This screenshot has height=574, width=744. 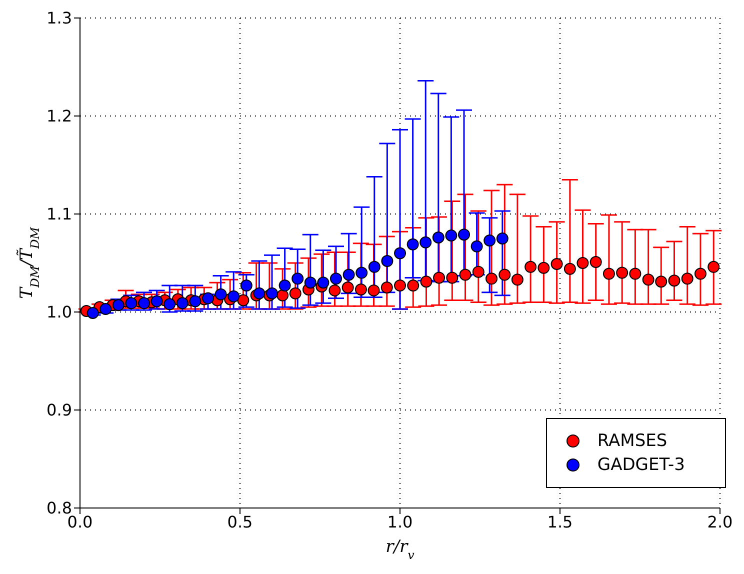 What do you see at coordinates (632, 441) in the screenshot?
I see `legend-label: RAMSES` at bounding box center [632, 441].